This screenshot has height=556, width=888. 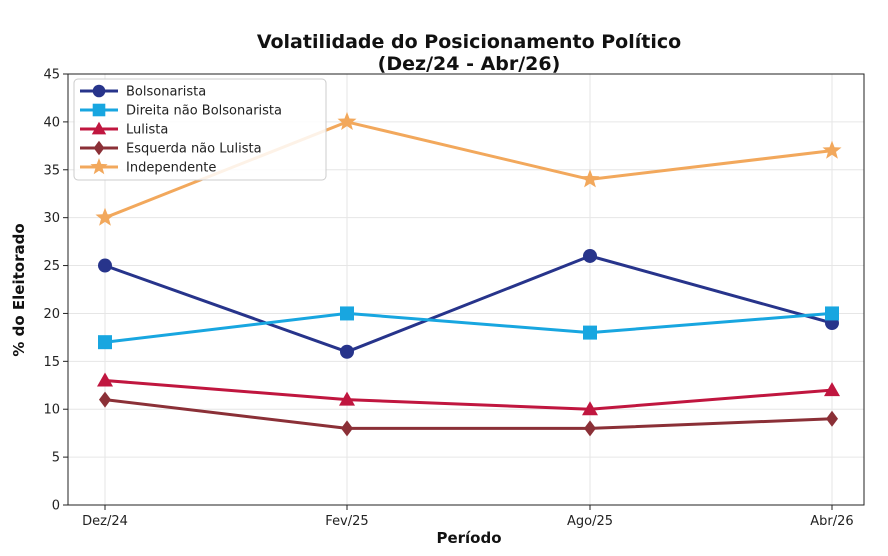 I want to click on series-direita-n-o-bolsonarista, so click(x=468, y=328).